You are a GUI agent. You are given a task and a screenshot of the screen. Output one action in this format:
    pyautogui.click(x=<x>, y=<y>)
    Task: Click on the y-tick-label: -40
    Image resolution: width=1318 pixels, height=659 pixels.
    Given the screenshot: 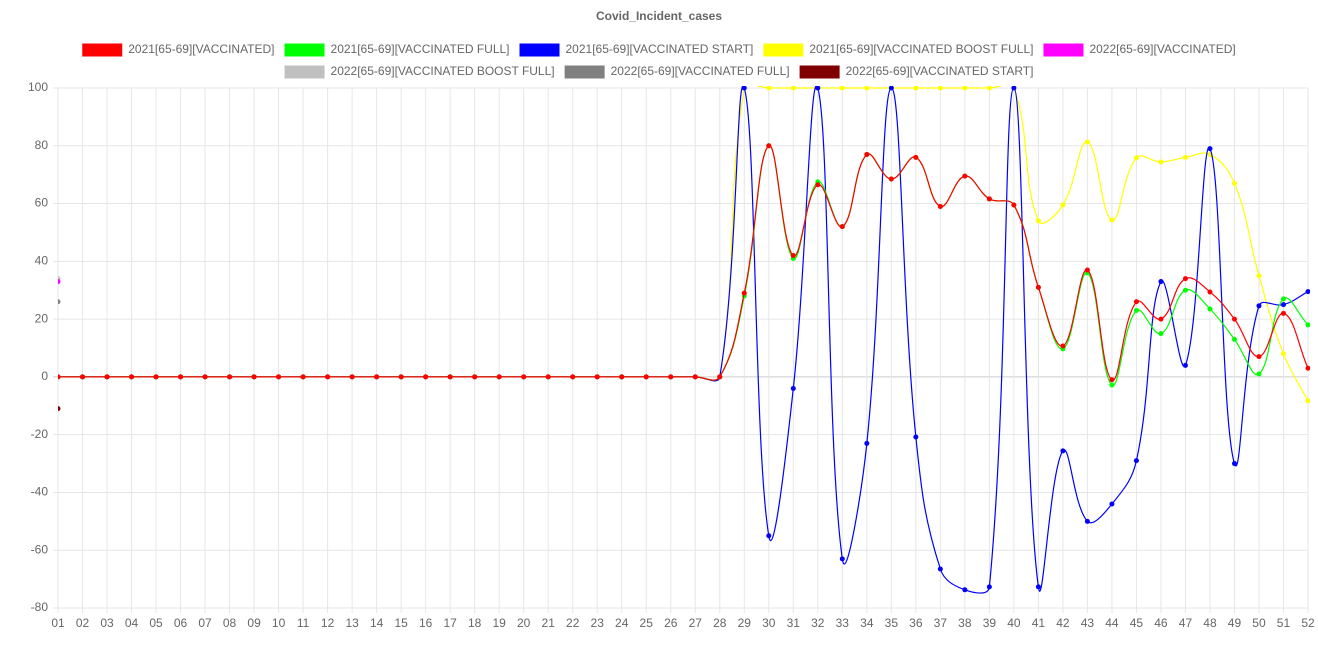 What is the action you would take?
    pyautogui.click(x=40, y=492)
    